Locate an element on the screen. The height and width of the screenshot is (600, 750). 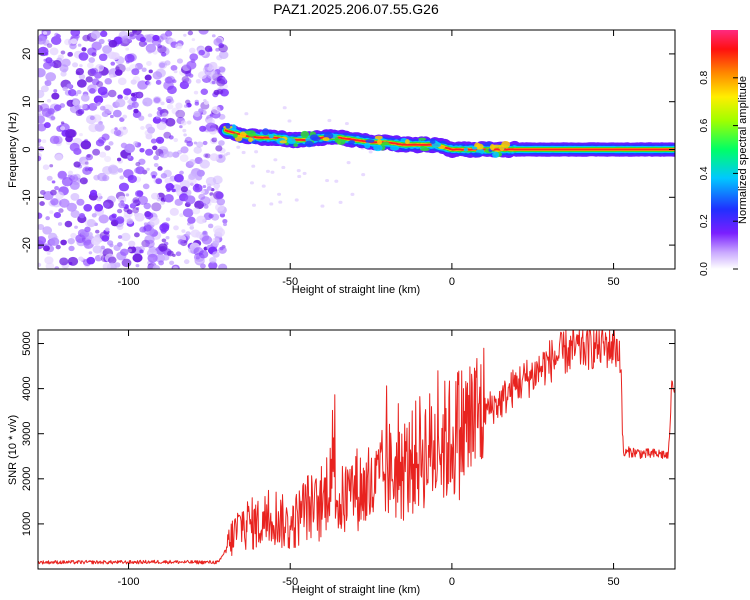
spectrogram-y-label: Frequency (Hz) is located at coordinates (13, 150).